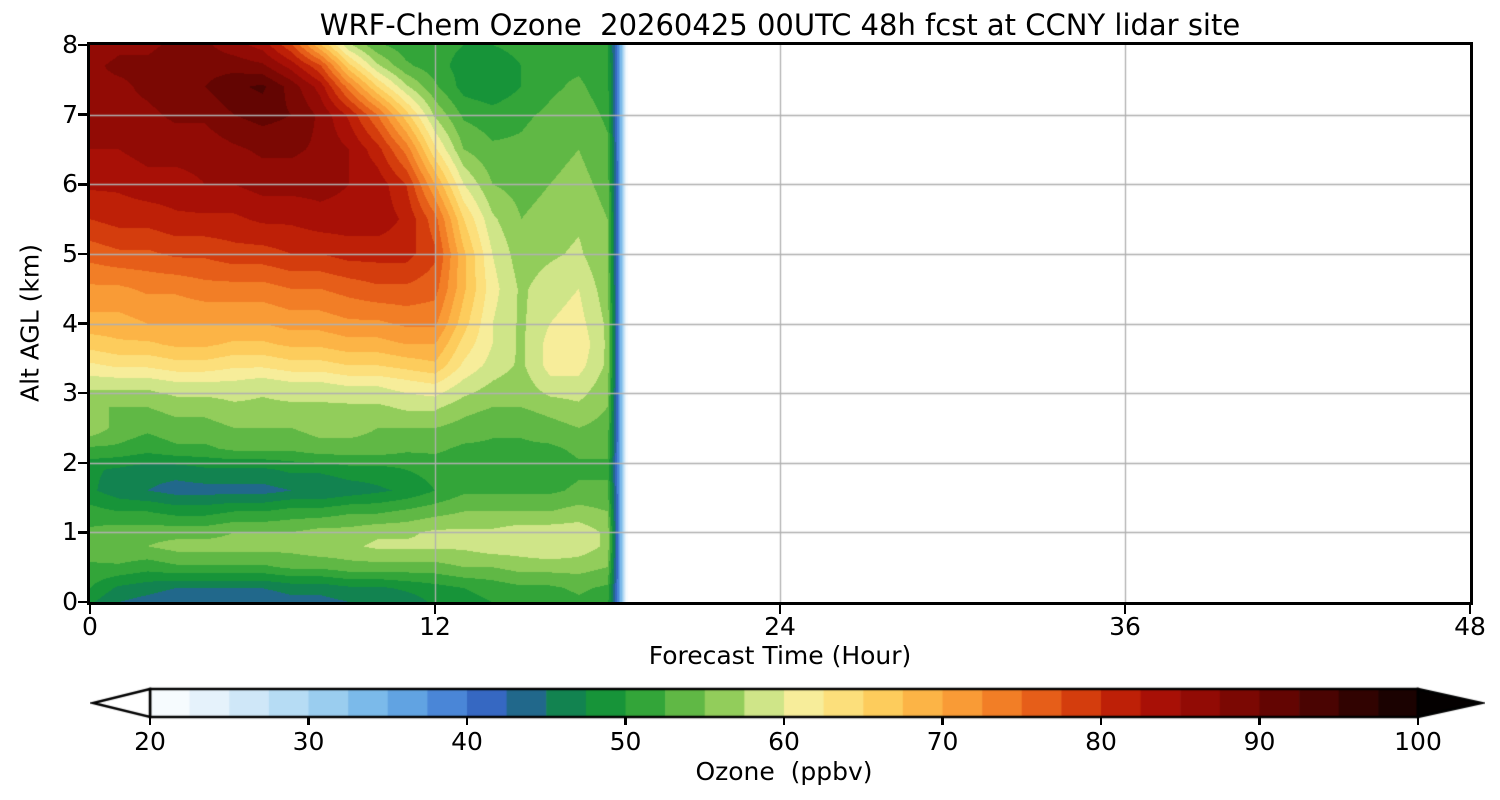  I want to click on colorbar-tick-label: 40, so click(467, 741).